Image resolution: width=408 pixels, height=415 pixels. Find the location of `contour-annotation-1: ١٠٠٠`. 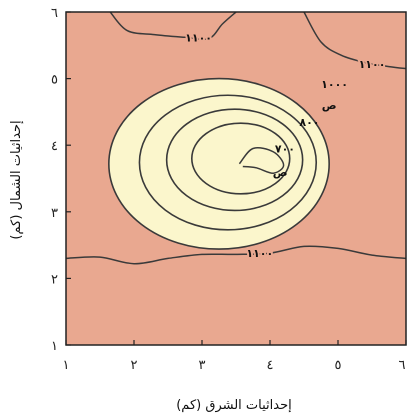

contour-annotation-1: ١٠٠٠ is located at coordinates (334, 84).